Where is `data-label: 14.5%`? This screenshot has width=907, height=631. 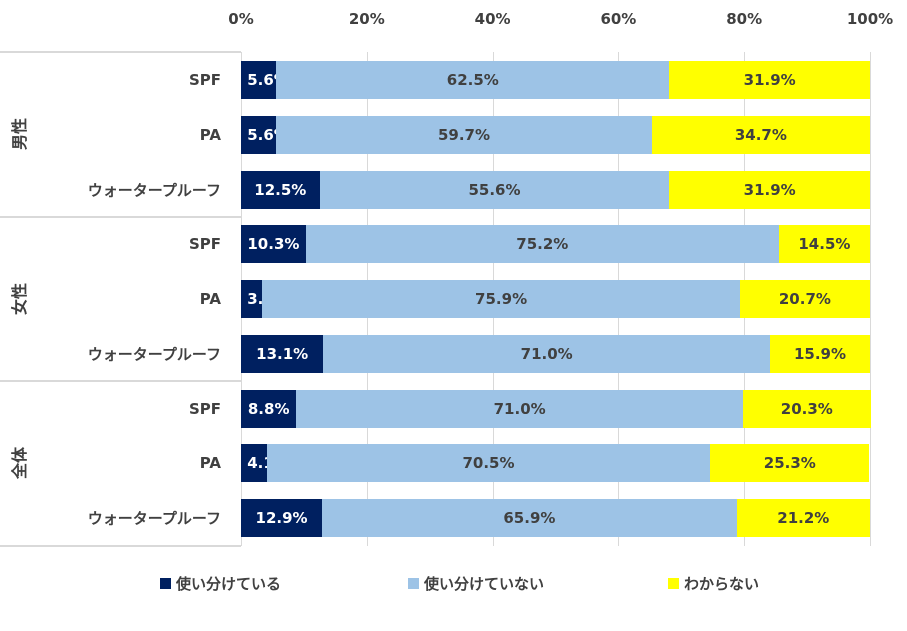 data-label: 14.5% is located at coordinates (824, 244).